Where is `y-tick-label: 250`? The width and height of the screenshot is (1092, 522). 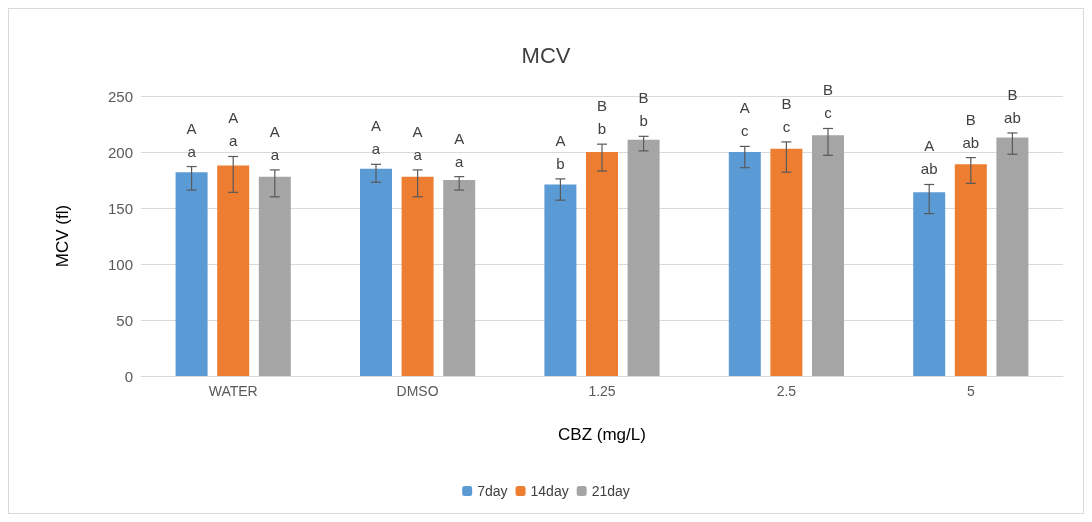
y-tick-label: 250 is located at coordinates (120, 96).